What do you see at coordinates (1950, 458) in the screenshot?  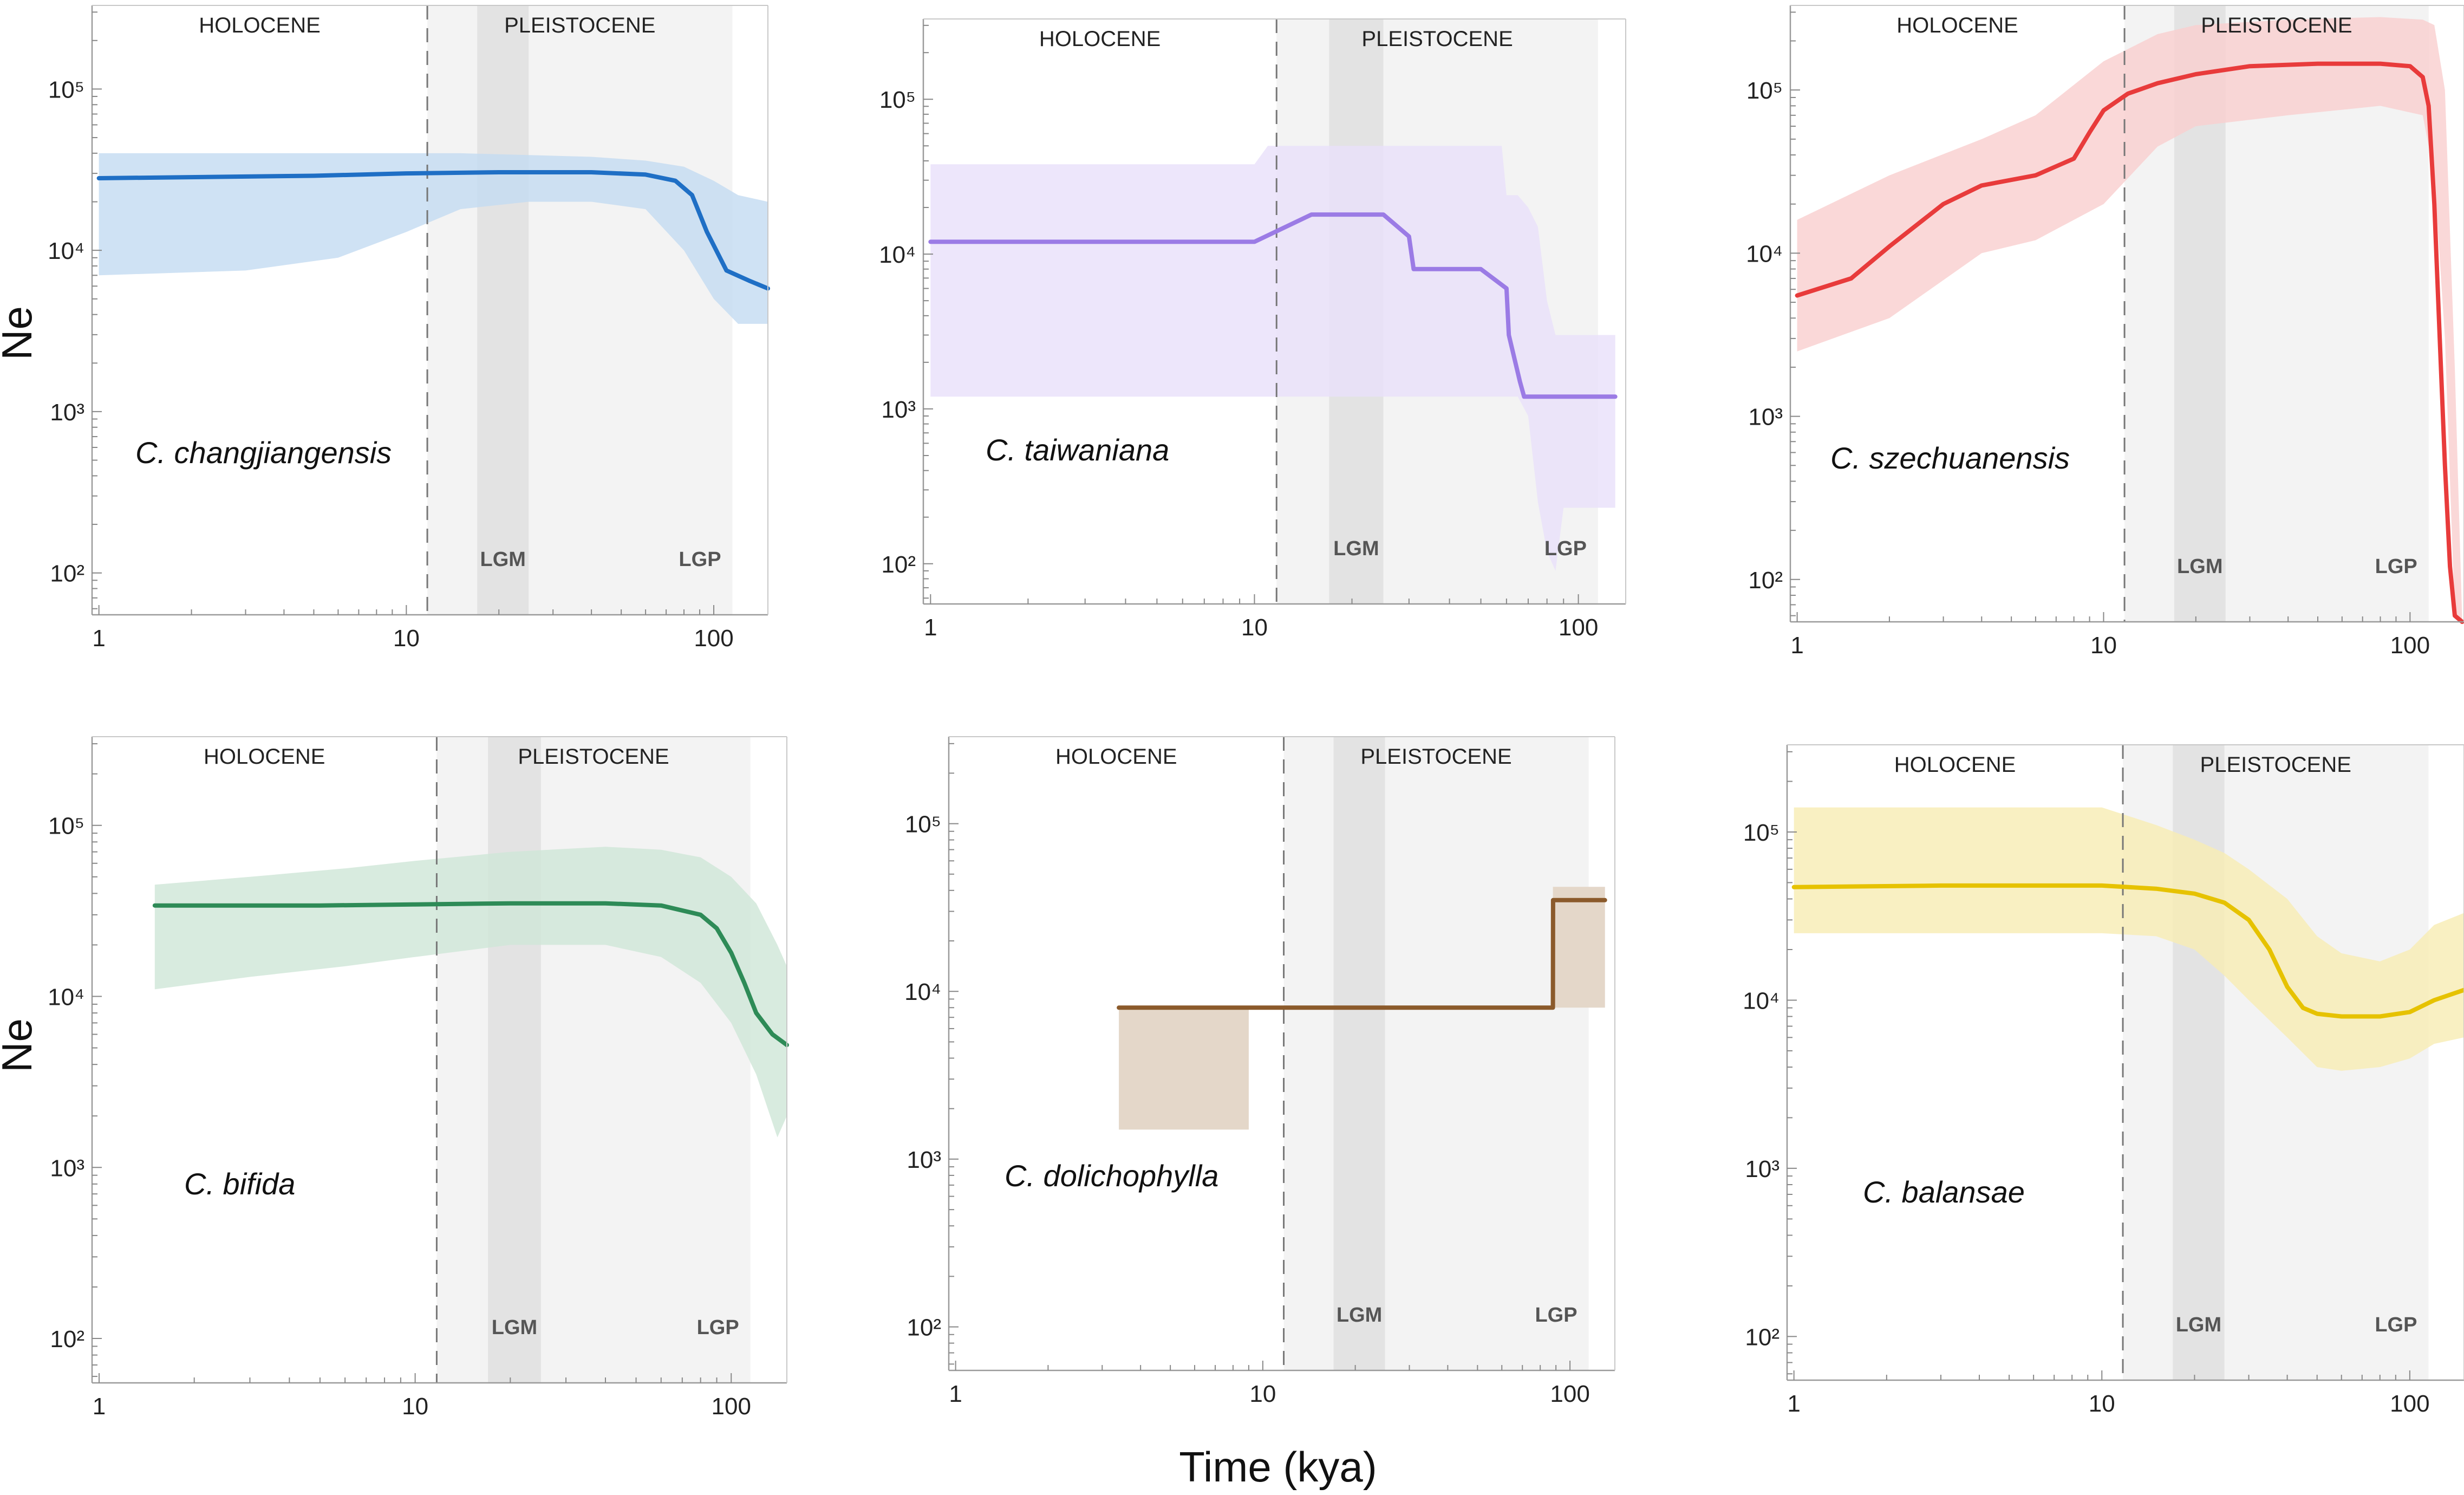 I see `species-label: C. szechuanensis` at bounding box center [1950, 458].